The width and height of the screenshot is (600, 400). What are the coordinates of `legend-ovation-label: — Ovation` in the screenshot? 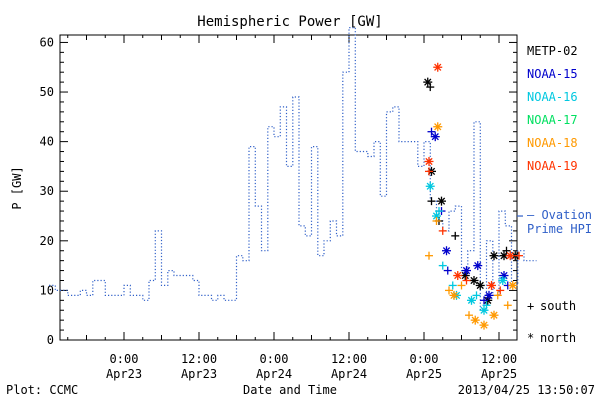 It's located at (559, 215).